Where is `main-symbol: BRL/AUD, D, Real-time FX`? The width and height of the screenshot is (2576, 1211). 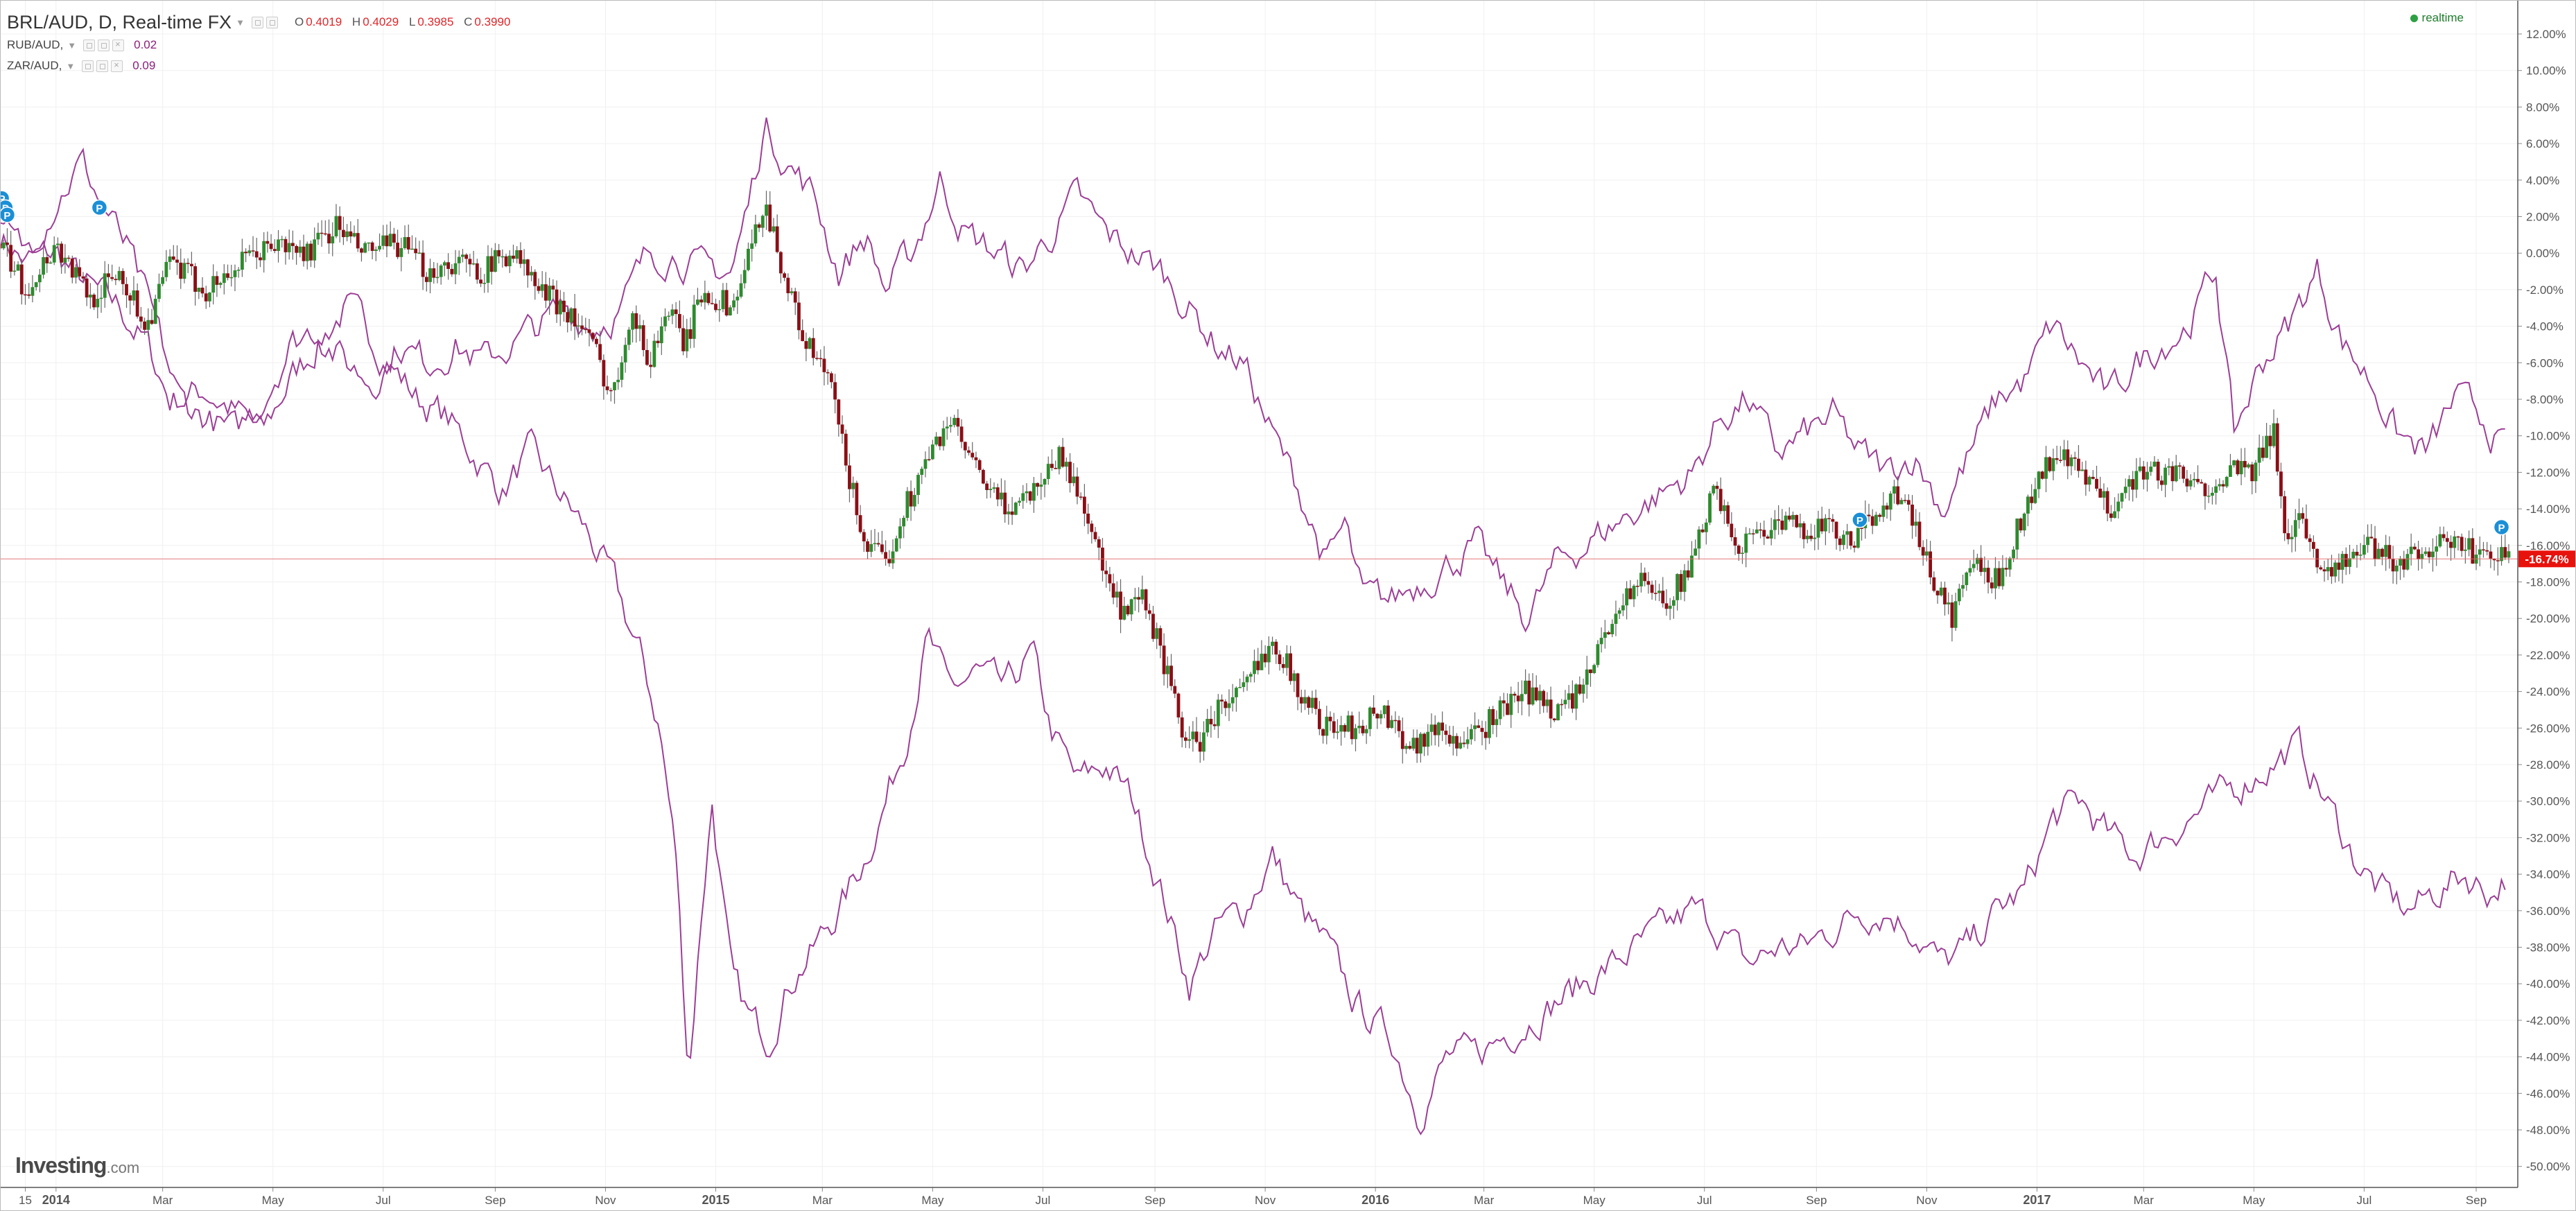
main-symbol: BRL/AUD, D, Real-time FX is located at coordinates (119, 22).